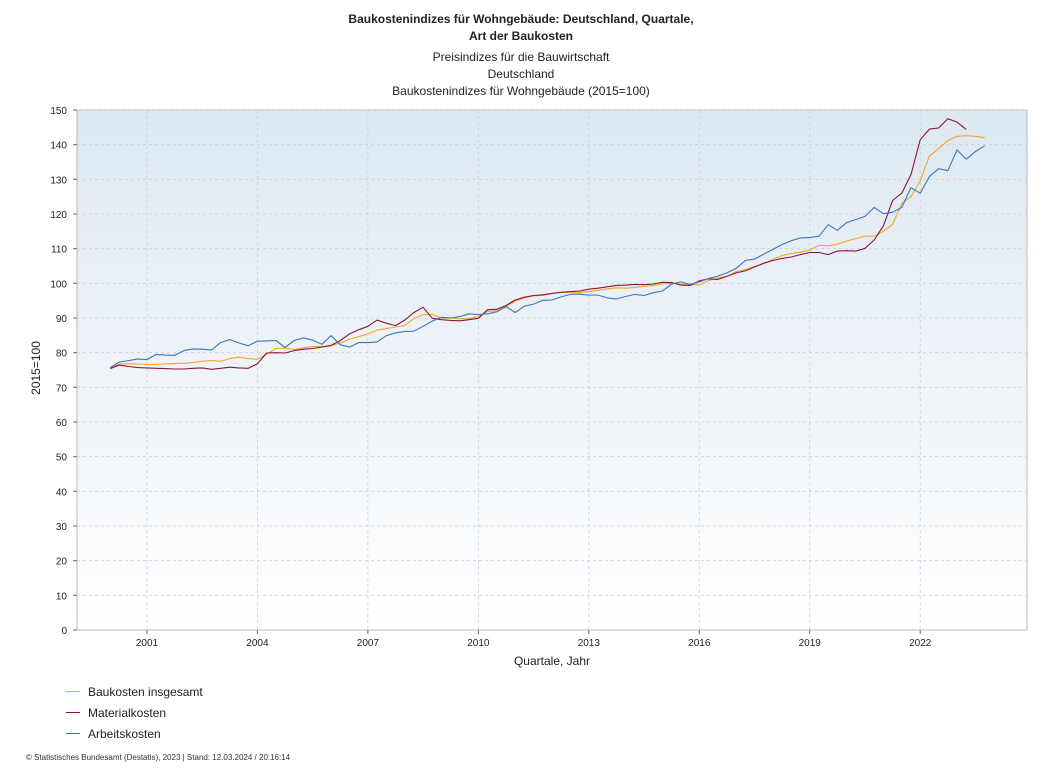 Image resolution: width=1042 pixels, height=770 pixels. What do you see at coordinates (64, 631) in the screenshot?
I see `y-tick-label: 0` at bounding box center [64, 631].